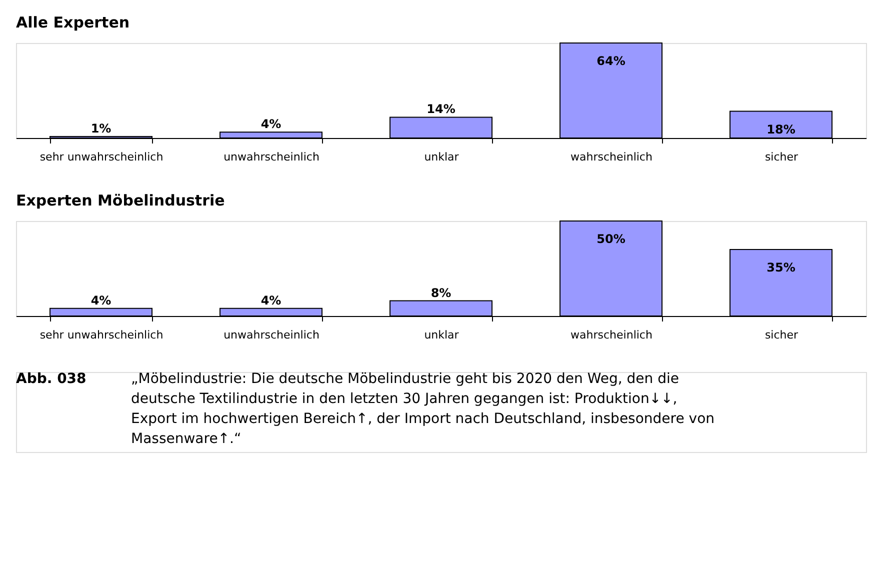 The height and width of the screenshot is (588, 893). What do you see at coordinates (611, 239) in the screenshot?
I see `data-label: 50%` at bounding box center [611, 239].